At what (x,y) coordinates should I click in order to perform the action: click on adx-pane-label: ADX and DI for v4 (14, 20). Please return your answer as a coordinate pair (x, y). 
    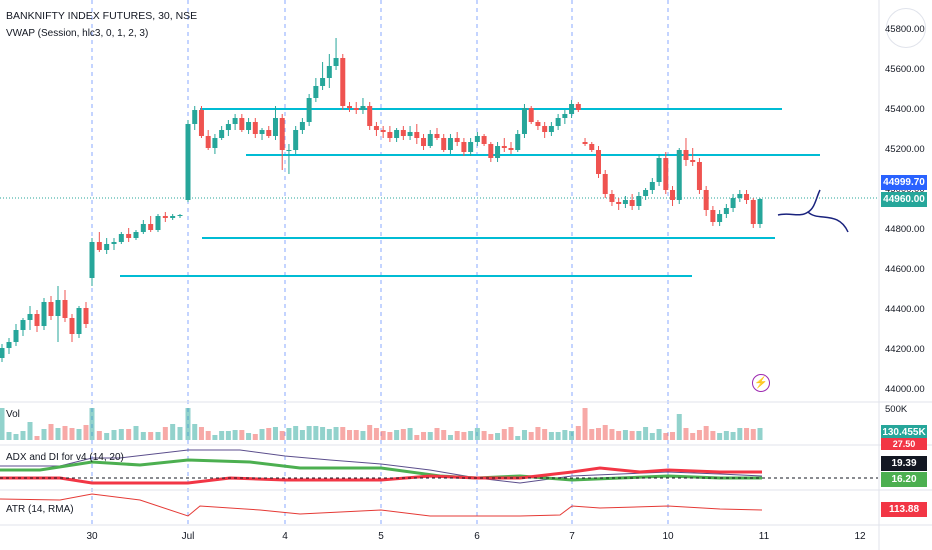
    Looking at the image, I should click on (65, 457).